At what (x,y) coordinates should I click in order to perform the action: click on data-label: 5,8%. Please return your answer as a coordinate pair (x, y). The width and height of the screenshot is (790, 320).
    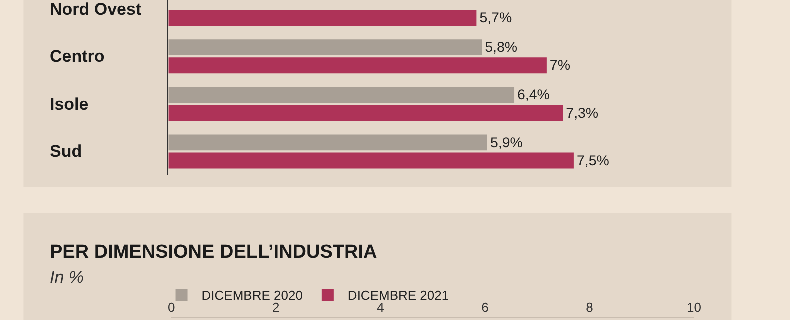
    Looking at the image, I should click on (501, 48).